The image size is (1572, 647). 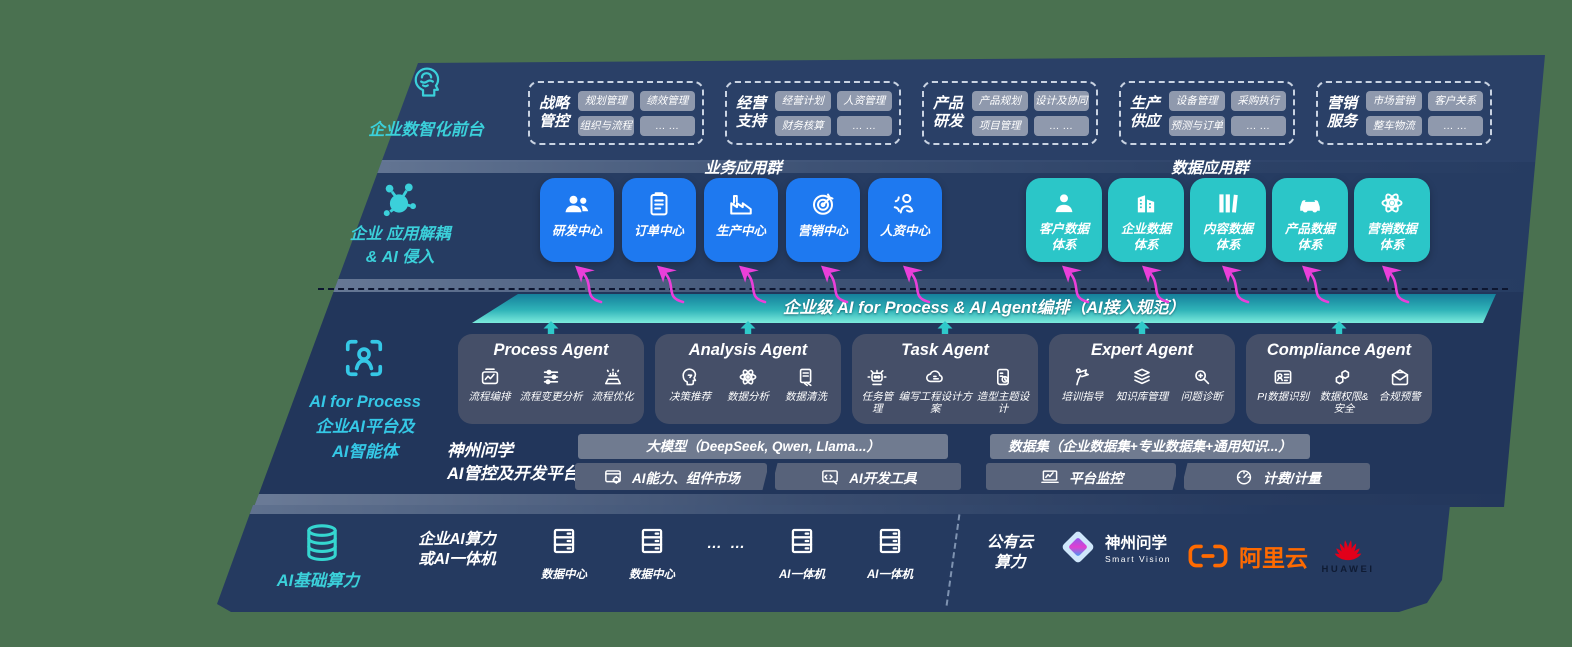 I want to click on link-shield-icon, so click(x=1344, y=377).